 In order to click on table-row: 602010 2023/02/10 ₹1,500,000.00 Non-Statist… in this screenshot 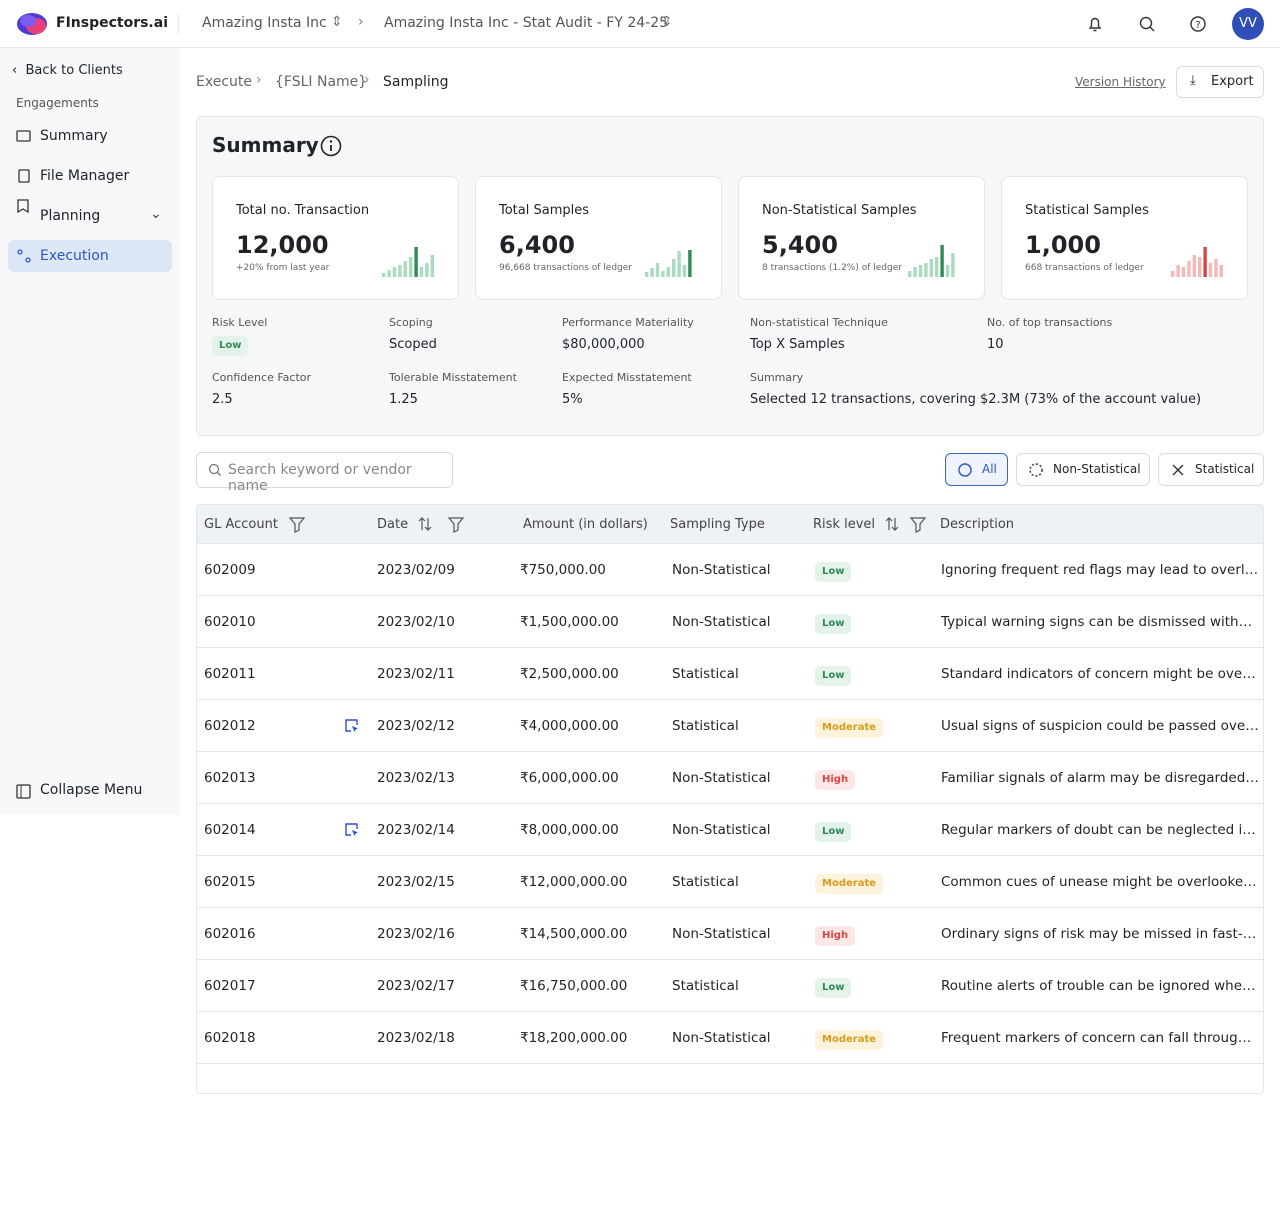, I will do `click(730, 622)`.